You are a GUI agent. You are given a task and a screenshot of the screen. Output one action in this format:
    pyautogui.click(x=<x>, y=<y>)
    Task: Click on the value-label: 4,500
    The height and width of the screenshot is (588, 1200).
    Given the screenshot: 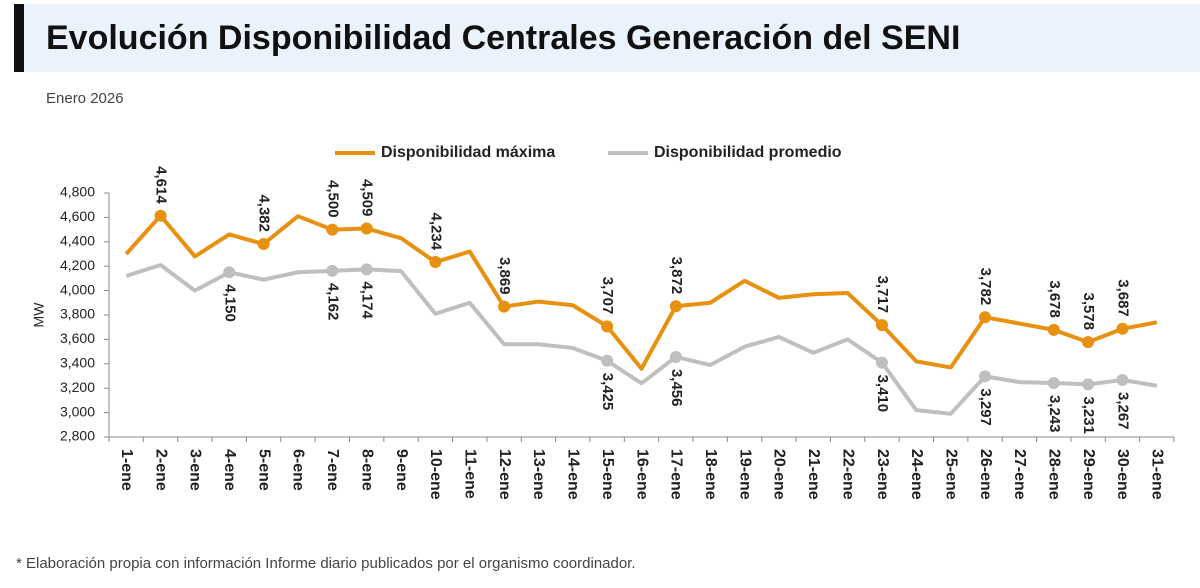 What is the action you would take?
    pyautogui.click(x=332, y=199)
    